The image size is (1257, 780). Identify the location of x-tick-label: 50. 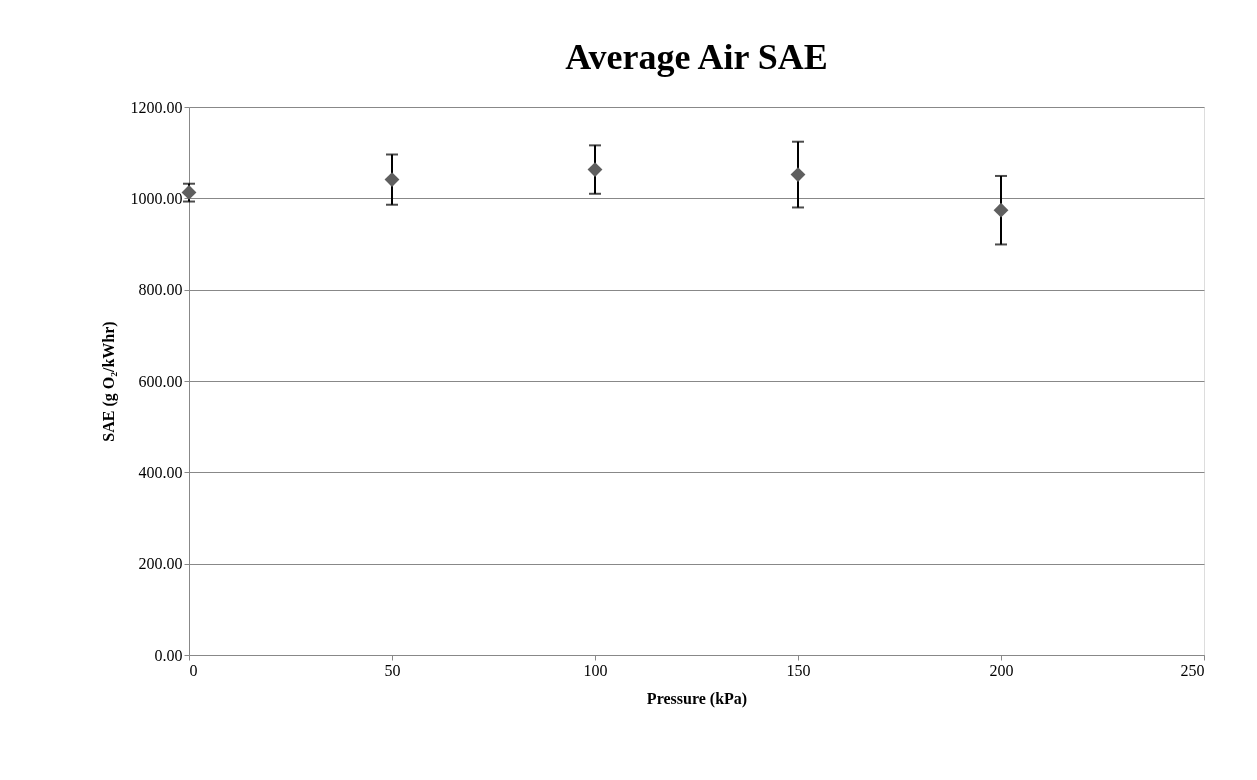
(392, 670).